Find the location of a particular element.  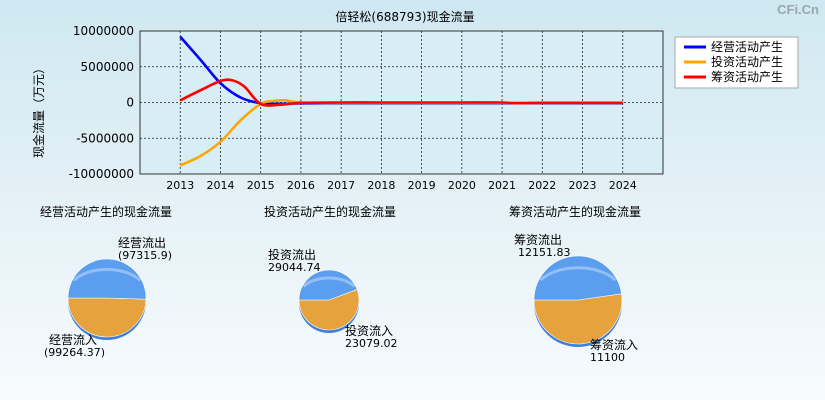

pie-slice-value: 23079.02 is located at coordinates (371, 343).